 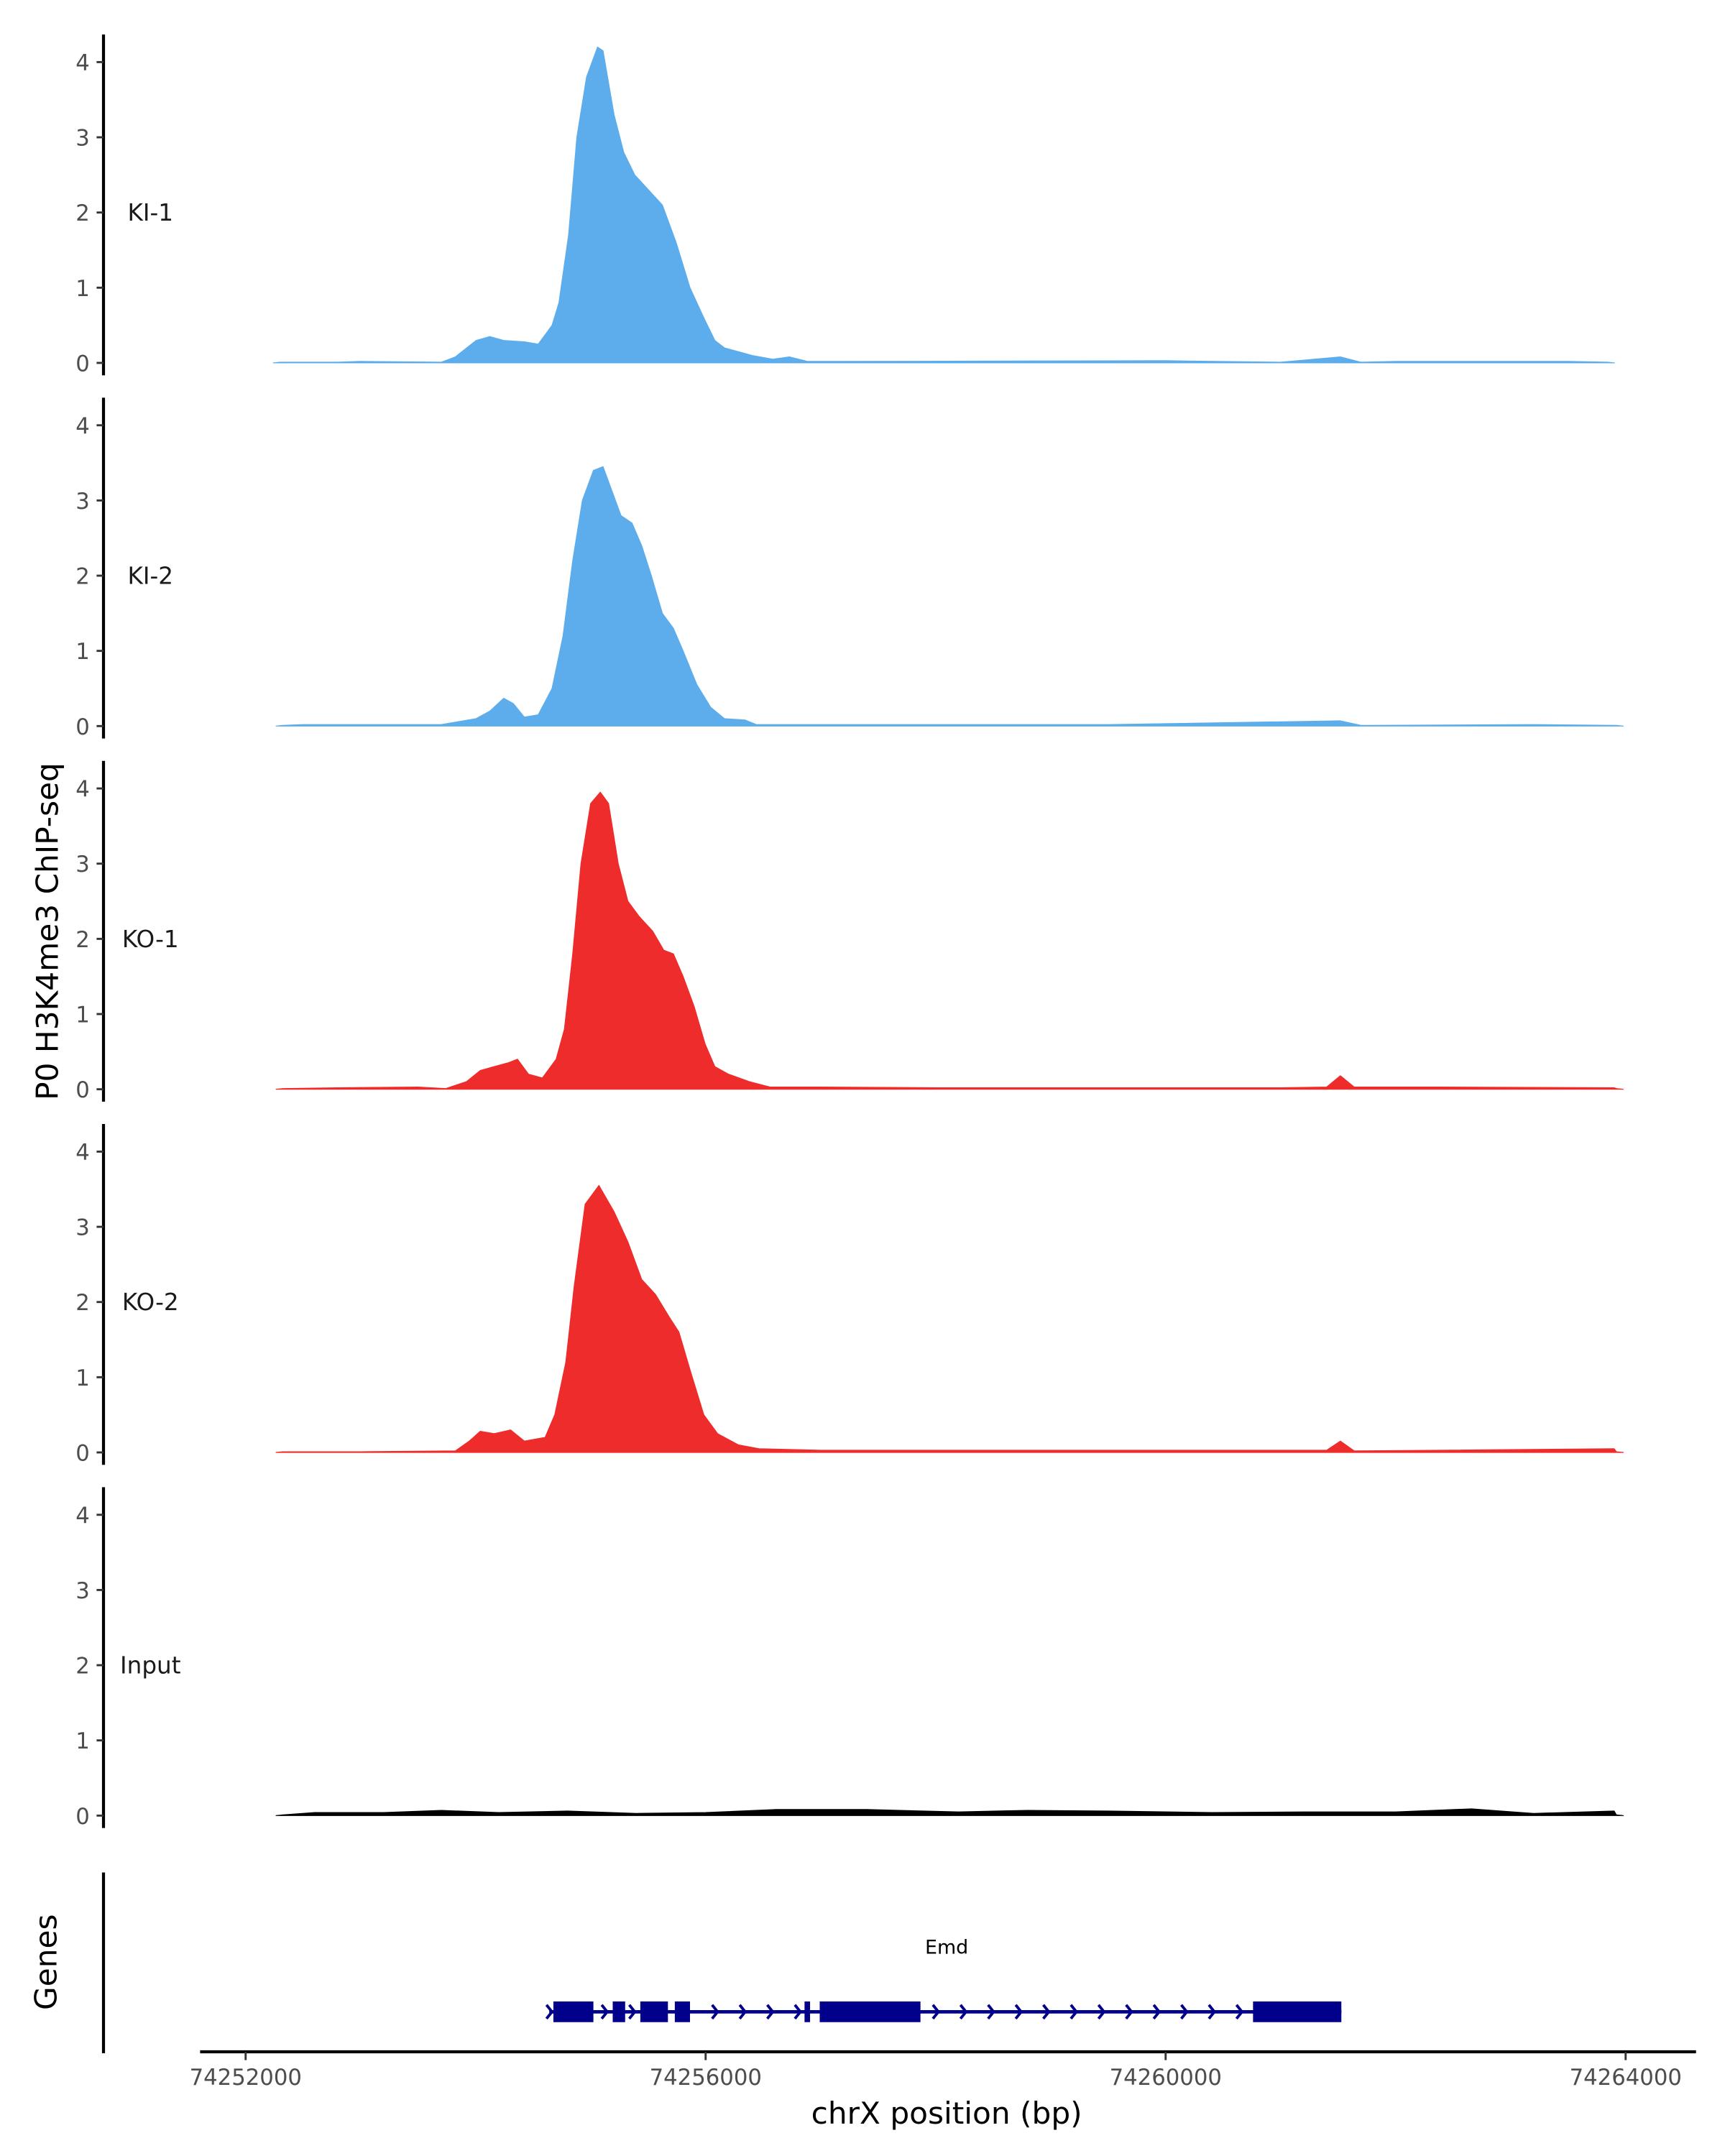 I want to click on genes-axis-title: Genes, so click(x=46, y=1963).